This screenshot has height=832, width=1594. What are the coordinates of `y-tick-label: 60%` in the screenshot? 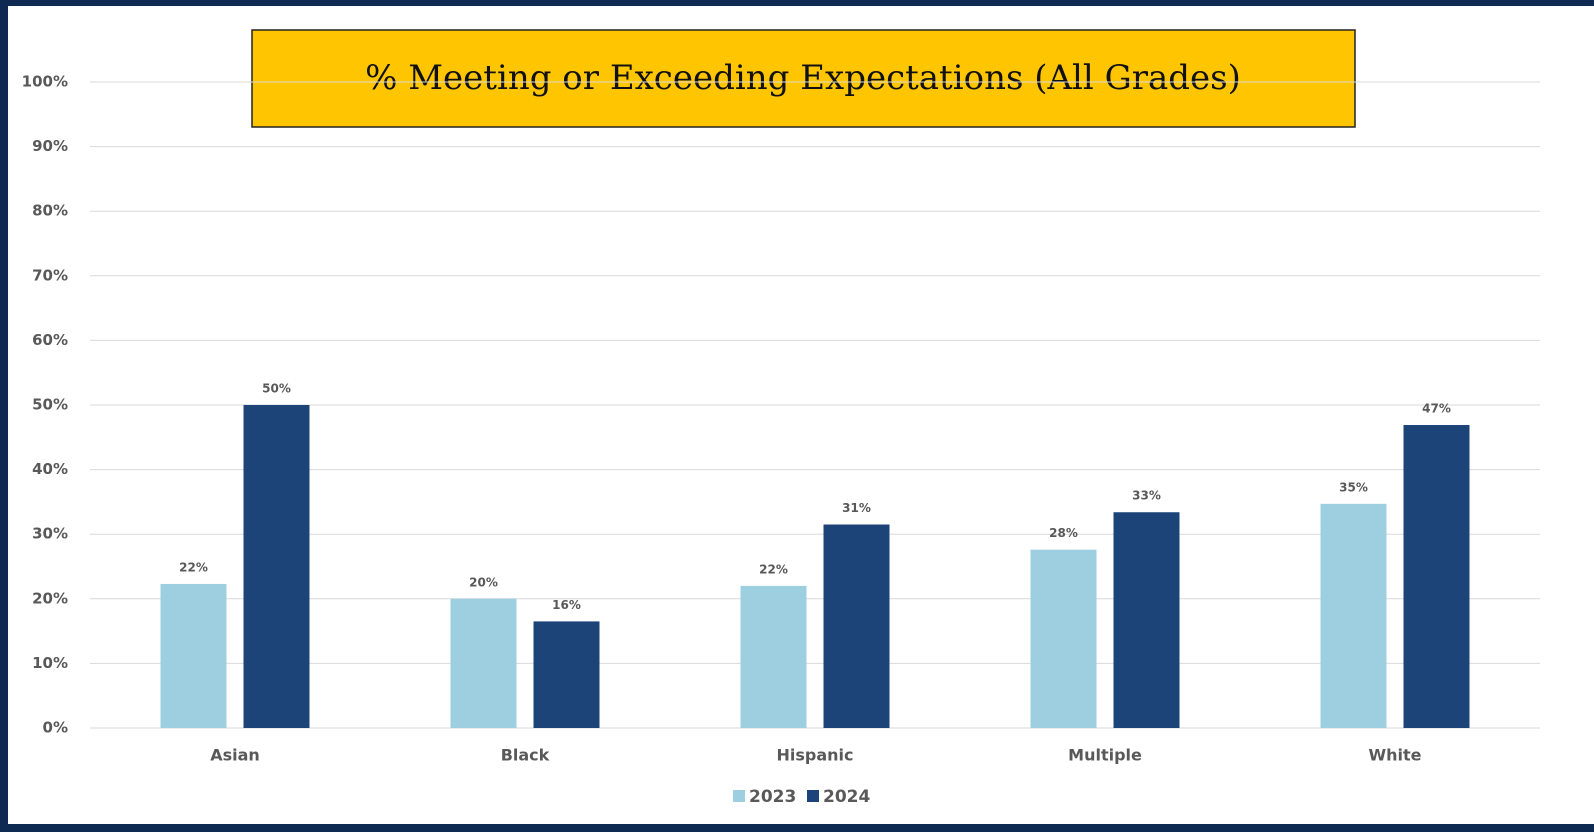 It's located at (50, 340).